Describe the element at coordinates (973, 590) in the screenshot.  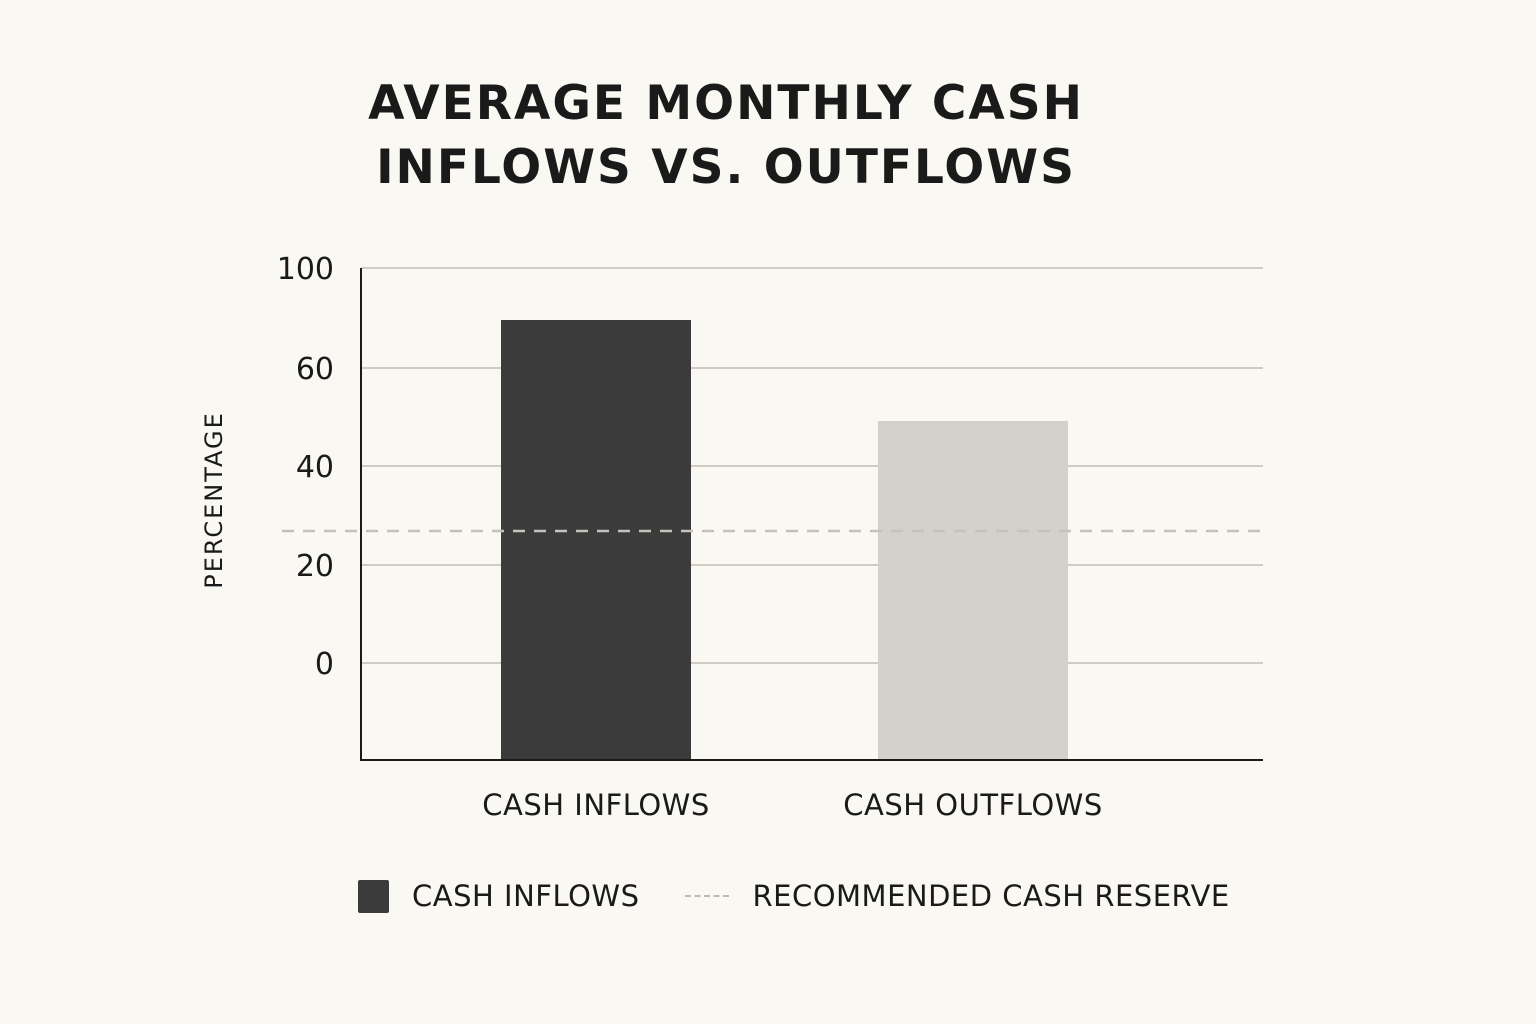
I see `bar-cash-outflows` at that location.